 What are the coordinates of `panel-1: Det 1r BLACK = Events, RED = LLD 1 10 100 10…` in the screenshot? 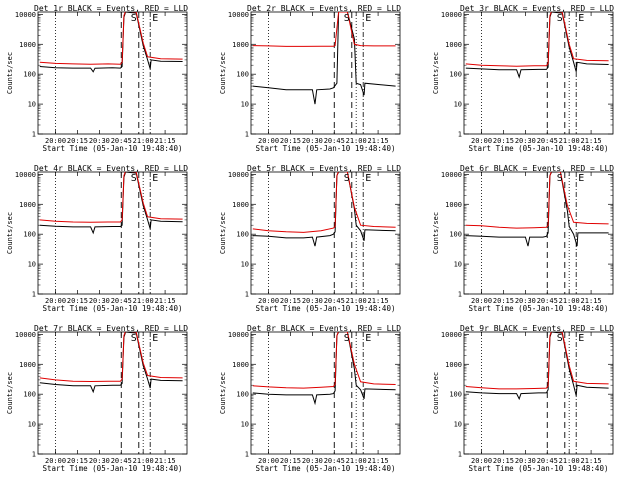 It's located at (97, 78).